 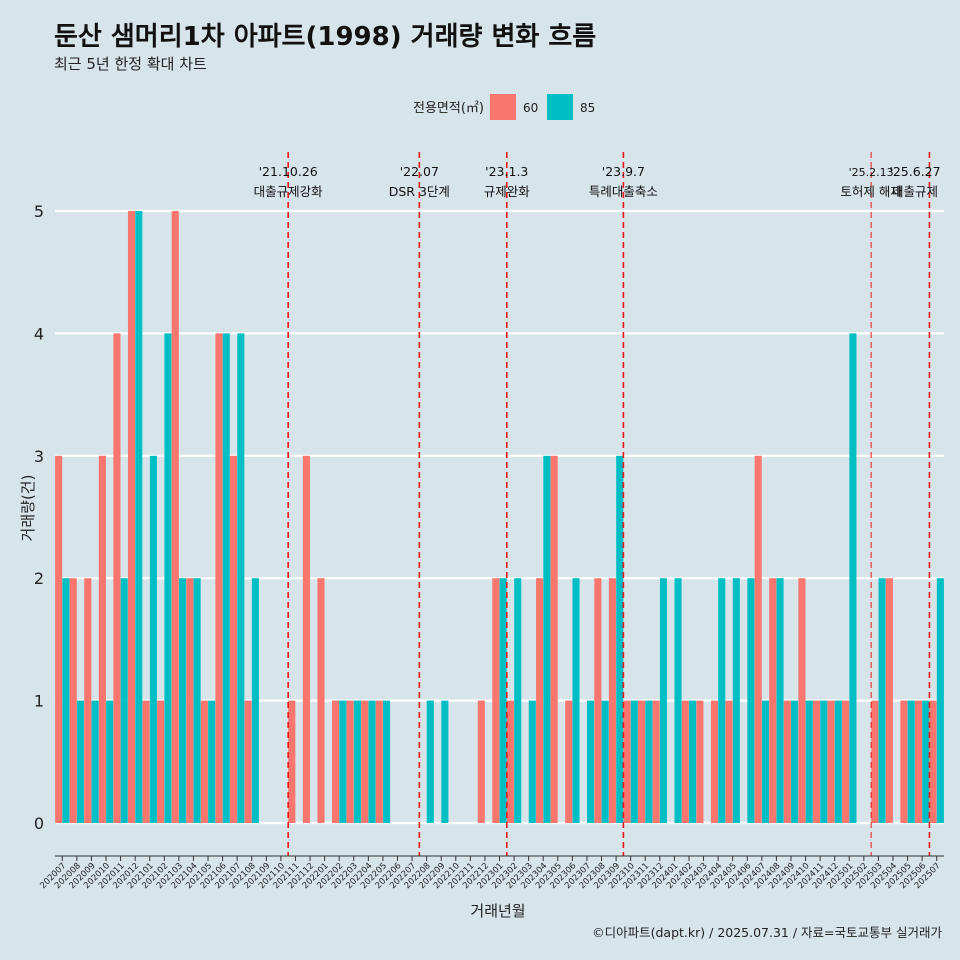 What do you see at coordinates (623, 191) in the screenshot?
I see `event-label: 특례대출축소` at bounding box center [623, 191].